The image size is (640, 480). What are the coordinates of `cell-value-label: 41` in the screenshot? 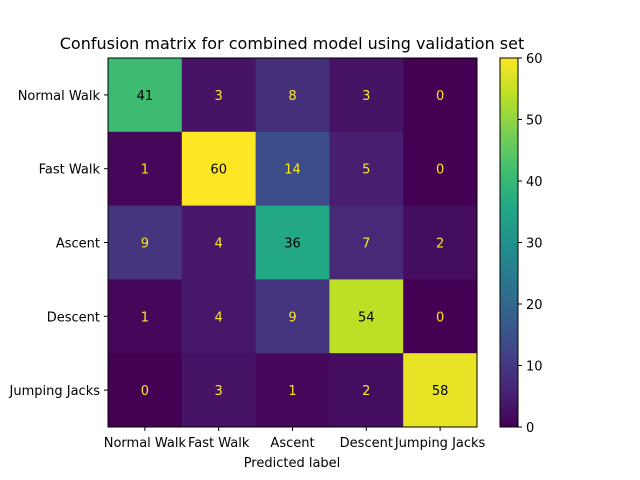 It's located at (145, 96).